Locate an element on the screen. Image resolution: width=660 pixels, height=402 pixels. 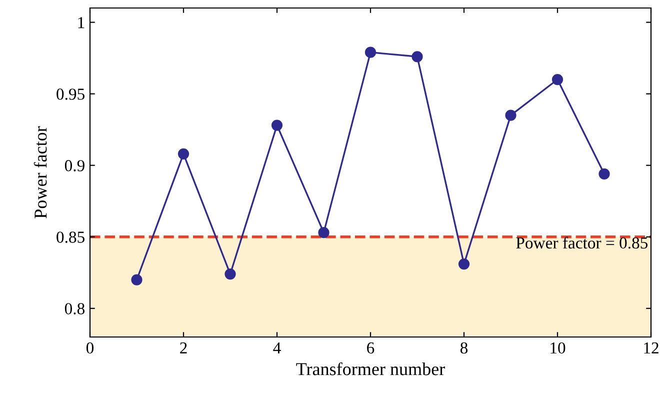
x-tick-label: 2 is located at coordinates (183, 348).